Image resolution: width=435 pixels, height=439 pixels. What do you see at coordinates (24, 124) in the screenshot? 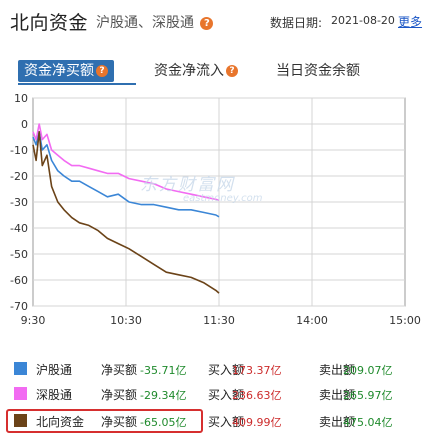
I see `y-tick-label: 0` at bounding box center [24, 124].